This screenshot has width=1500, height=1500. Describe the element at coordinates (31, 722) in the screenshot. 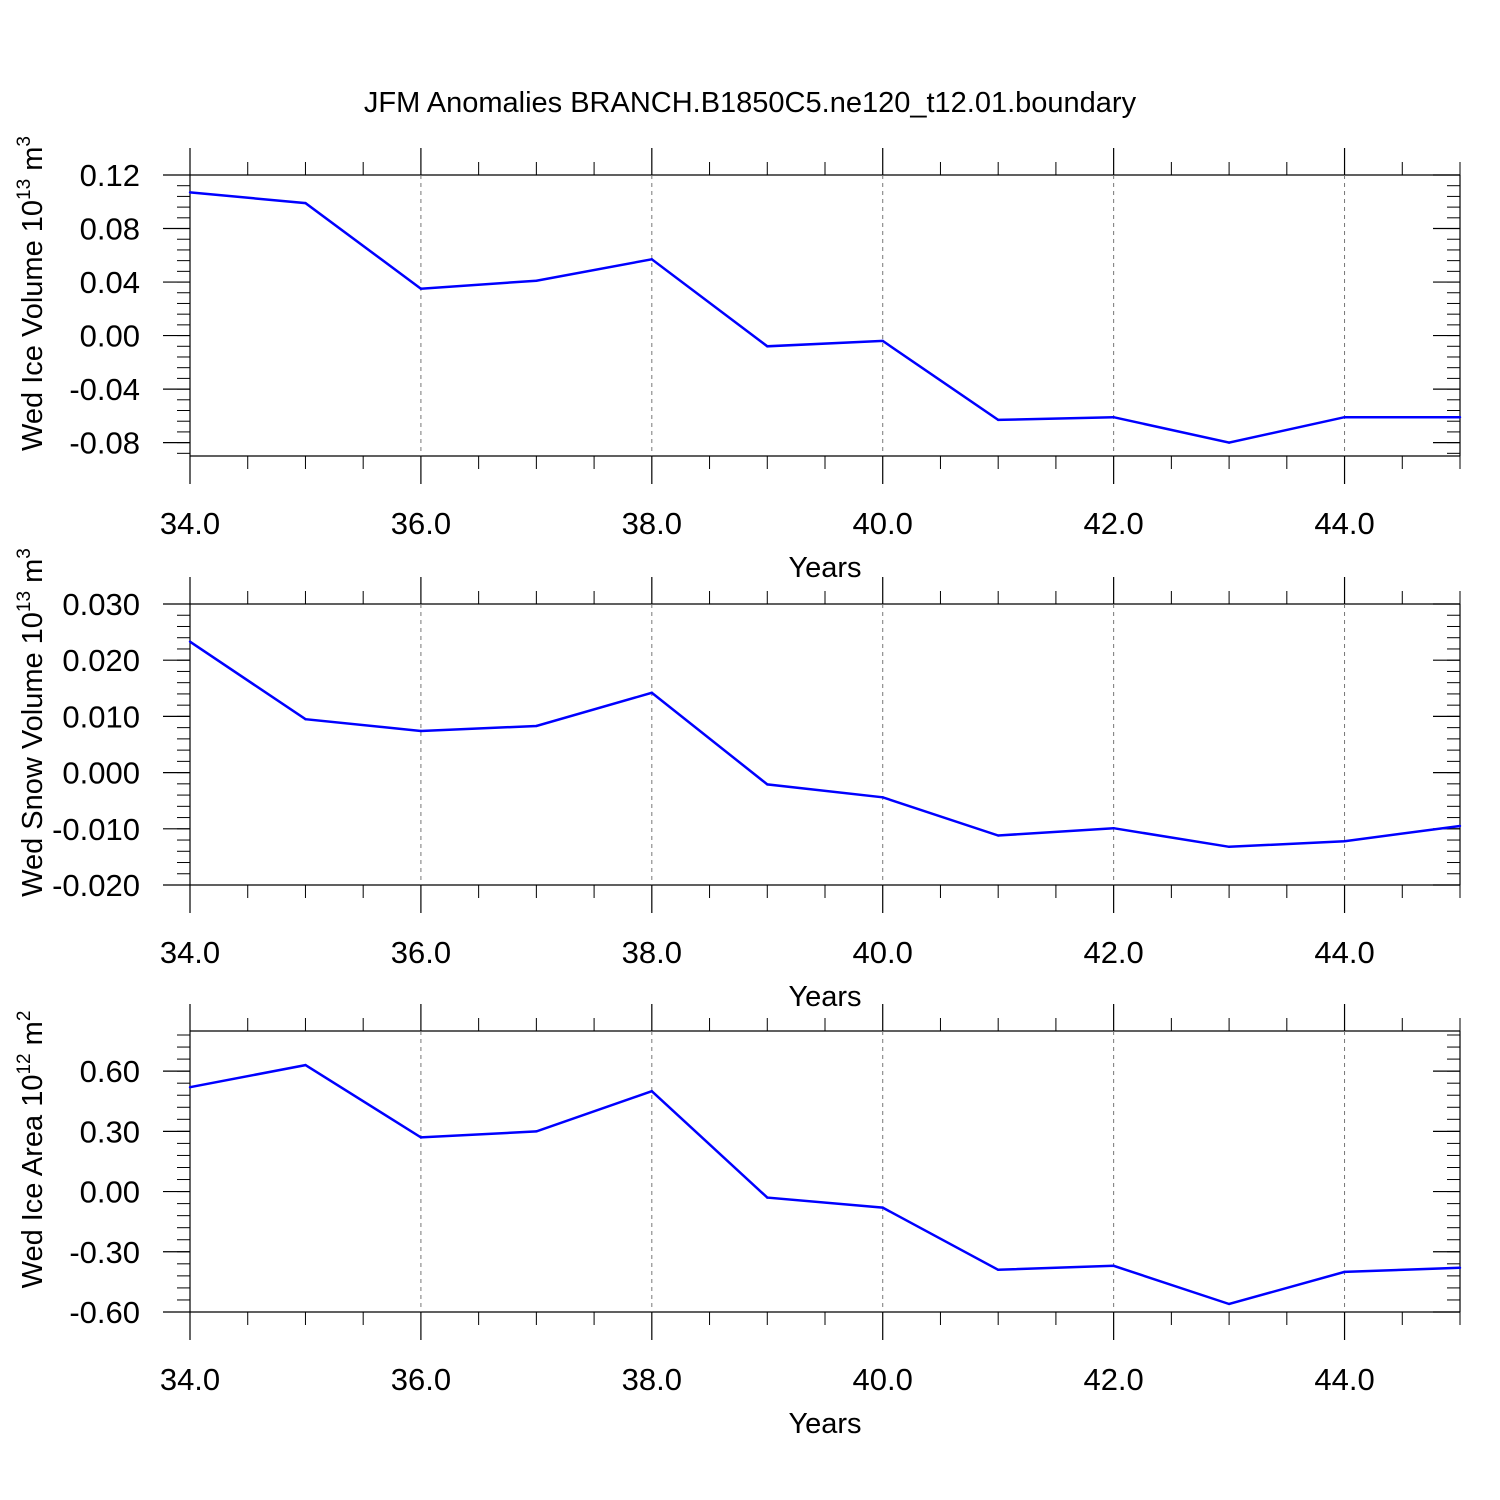

I see `y-axis-label: Wed Snow Volume 1013 m3` at that location.